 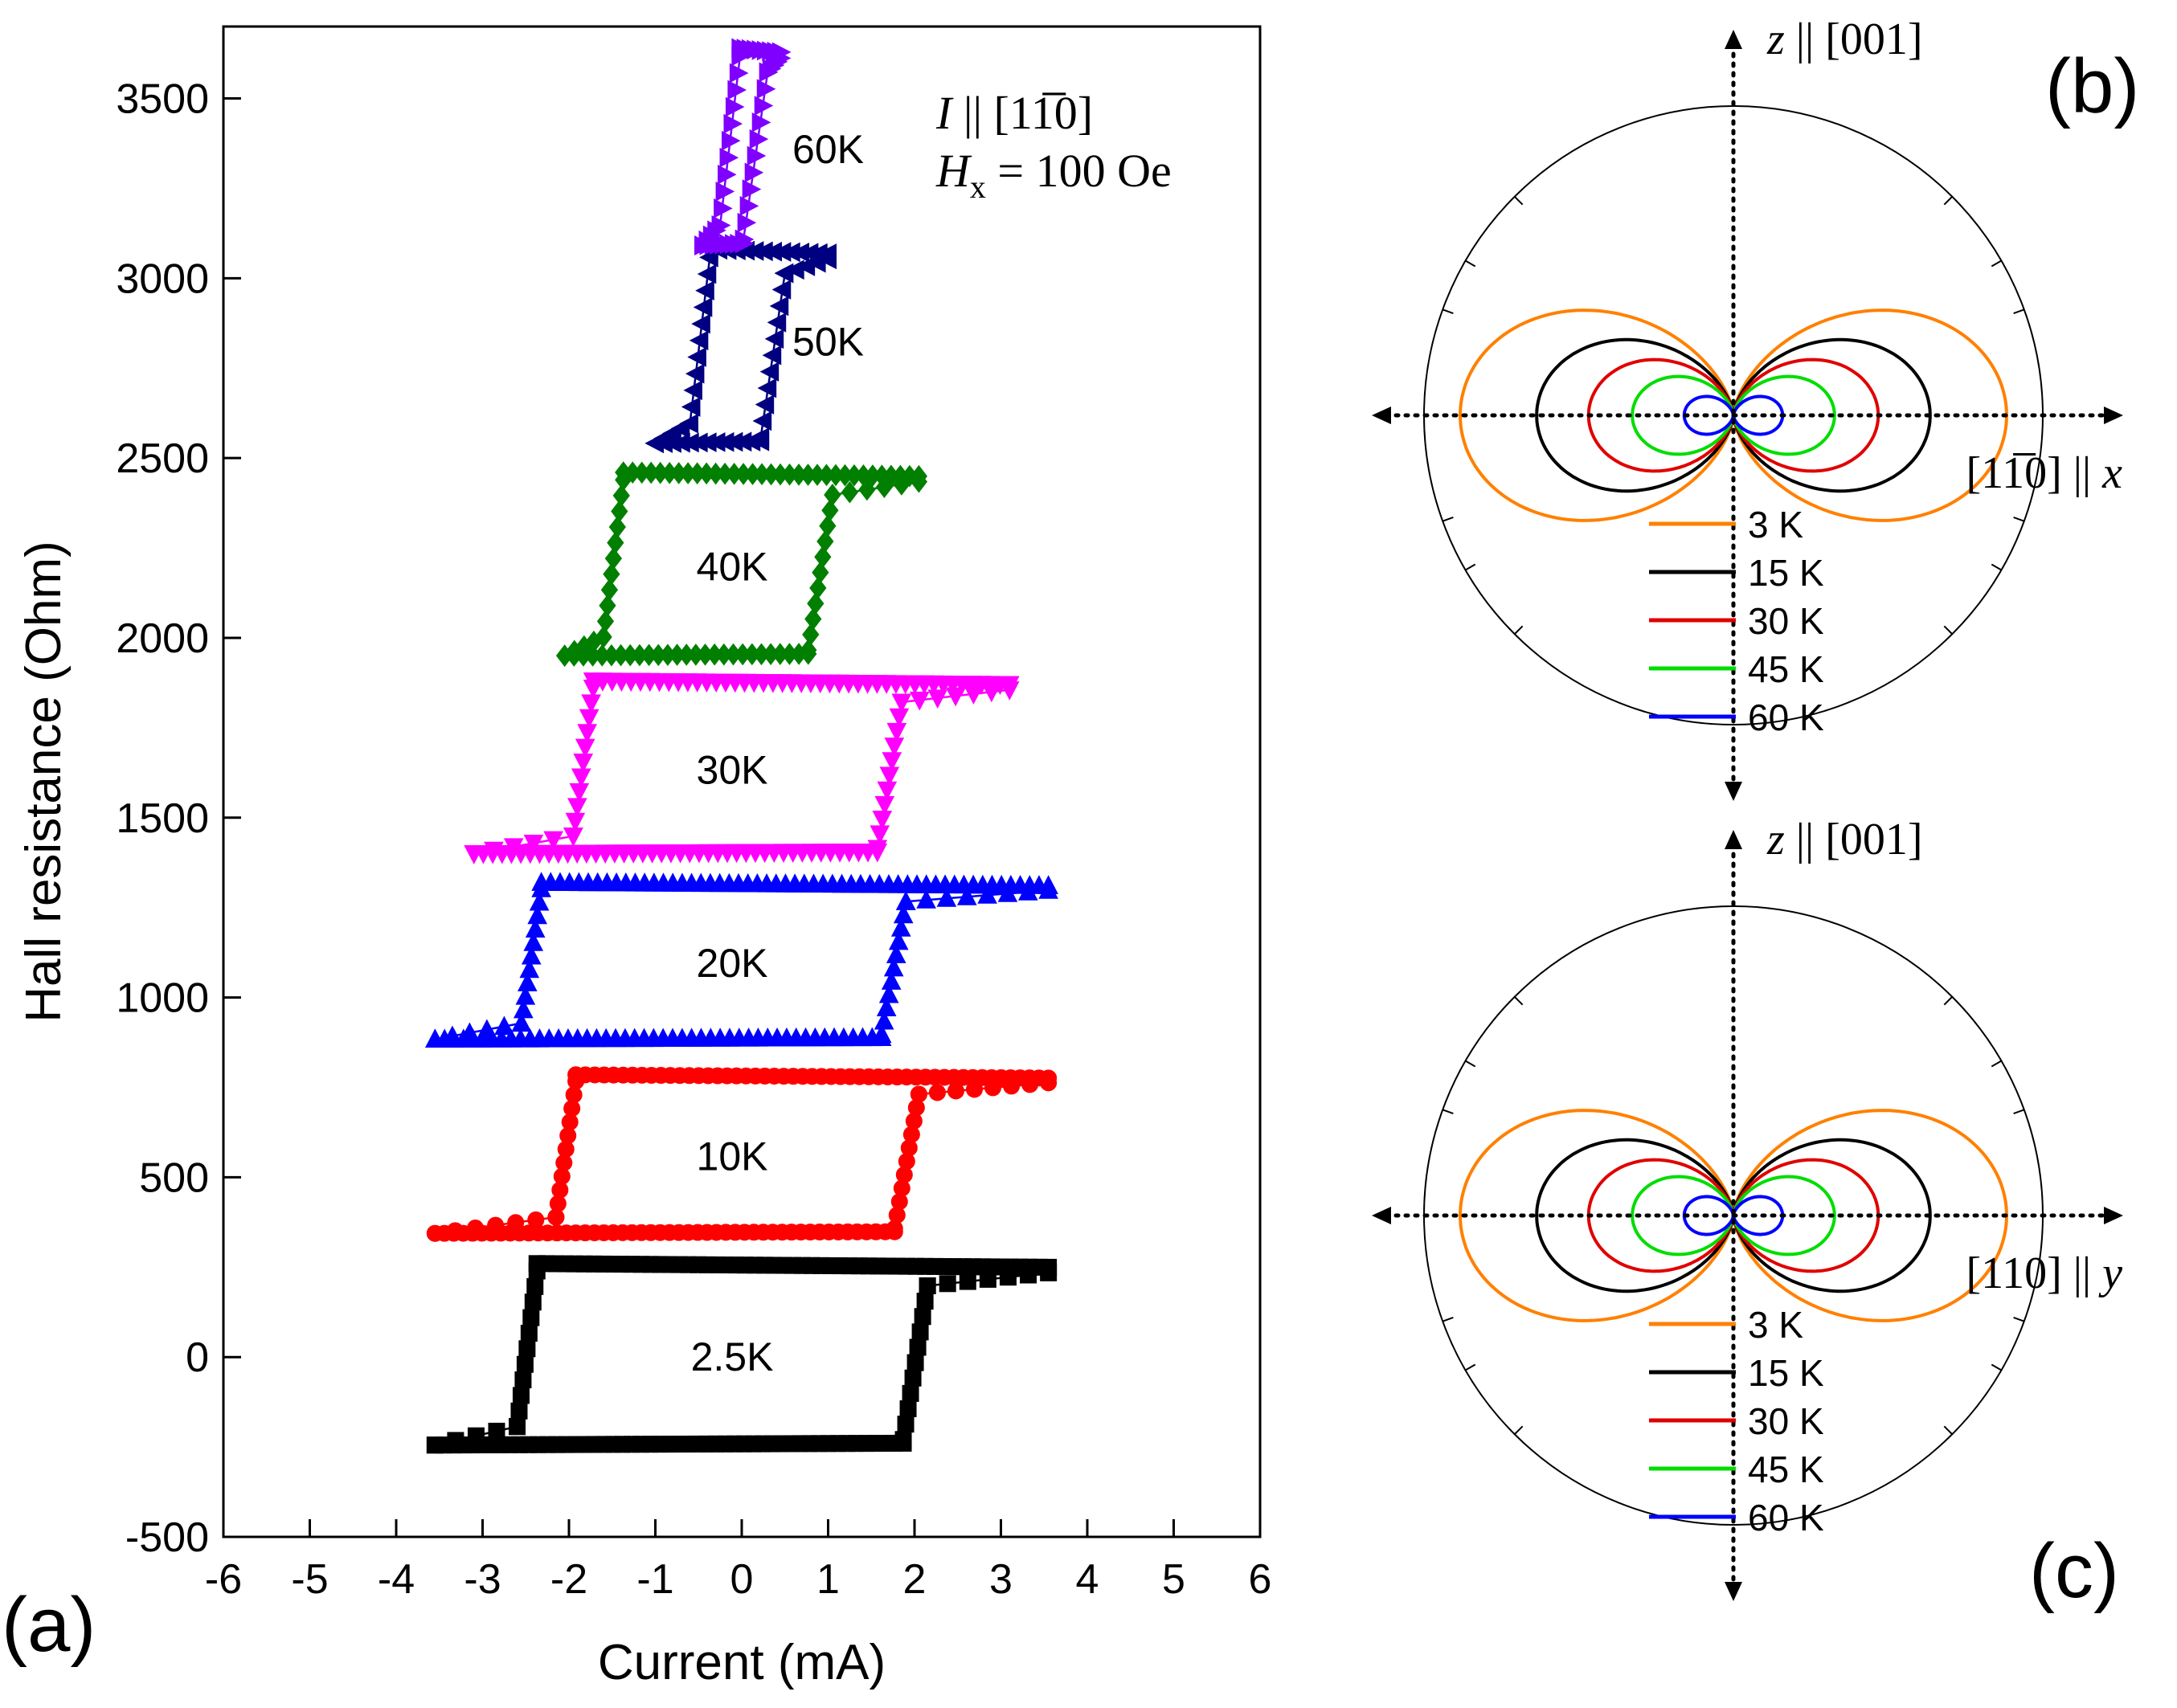 What do you see at coordinates (162, 278) in the screenshot?
I see `y-tick-label: 3000` at bounding box center [162, 278].